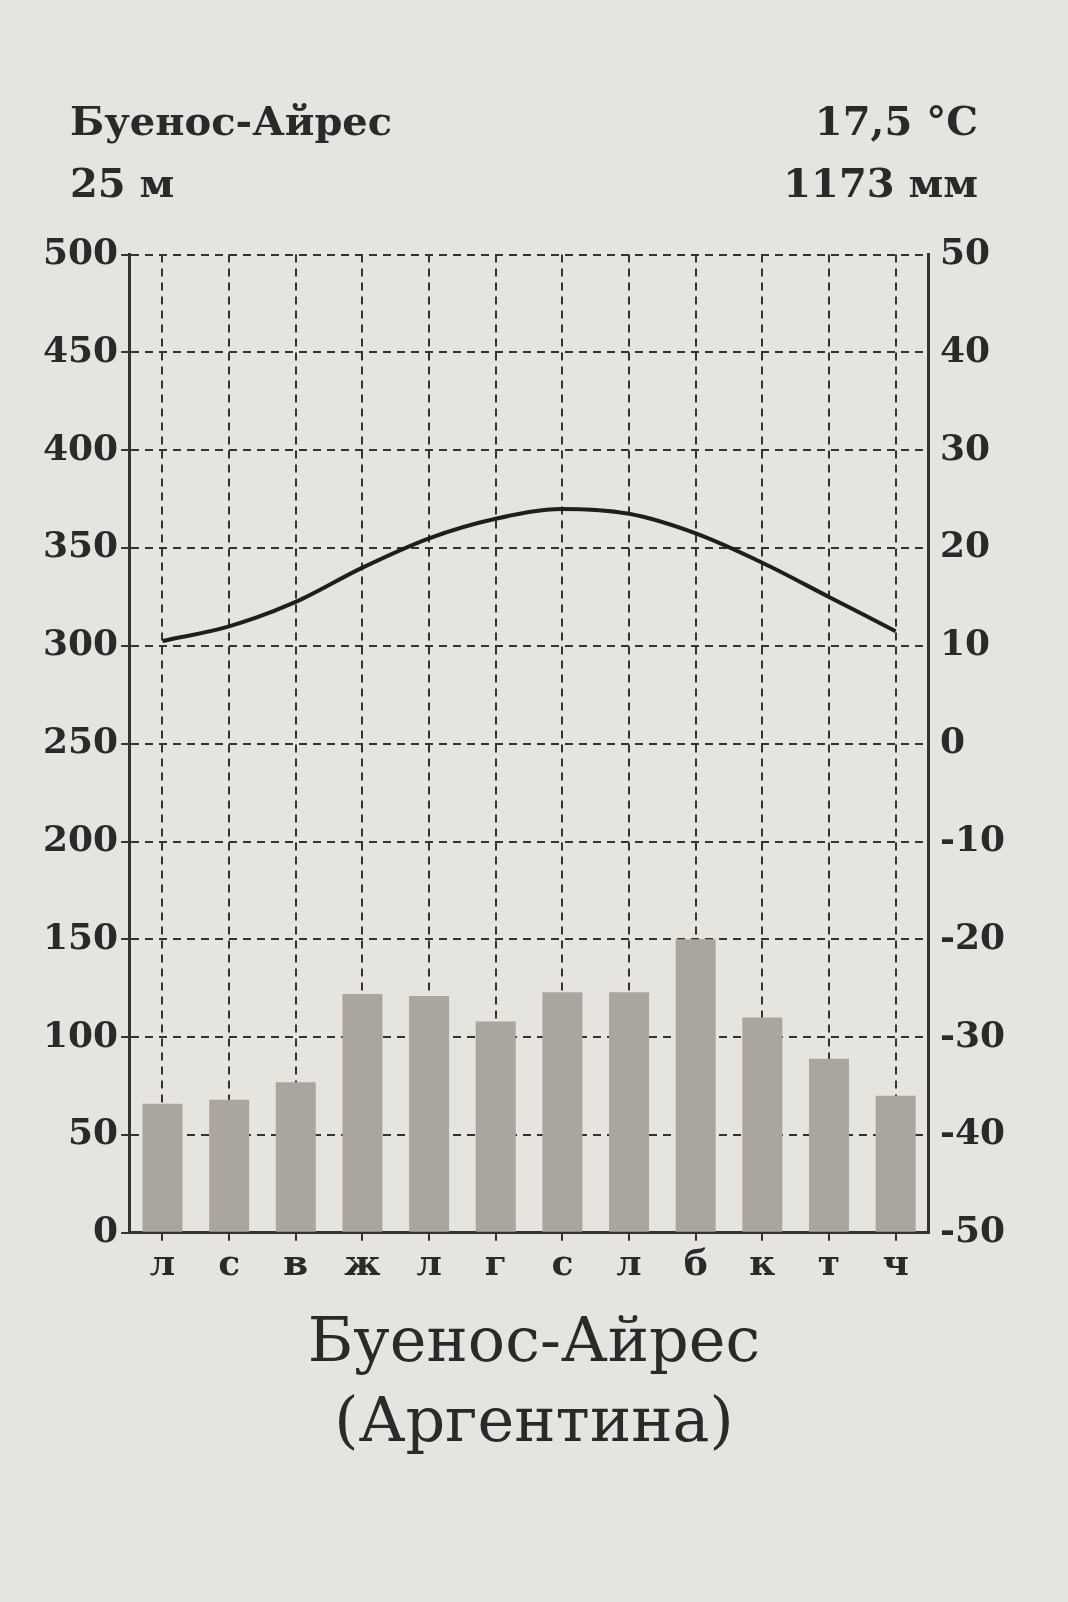 The image size is (1068, 1602). I want to click on y2-tick-label: -10, so click(972, 837).